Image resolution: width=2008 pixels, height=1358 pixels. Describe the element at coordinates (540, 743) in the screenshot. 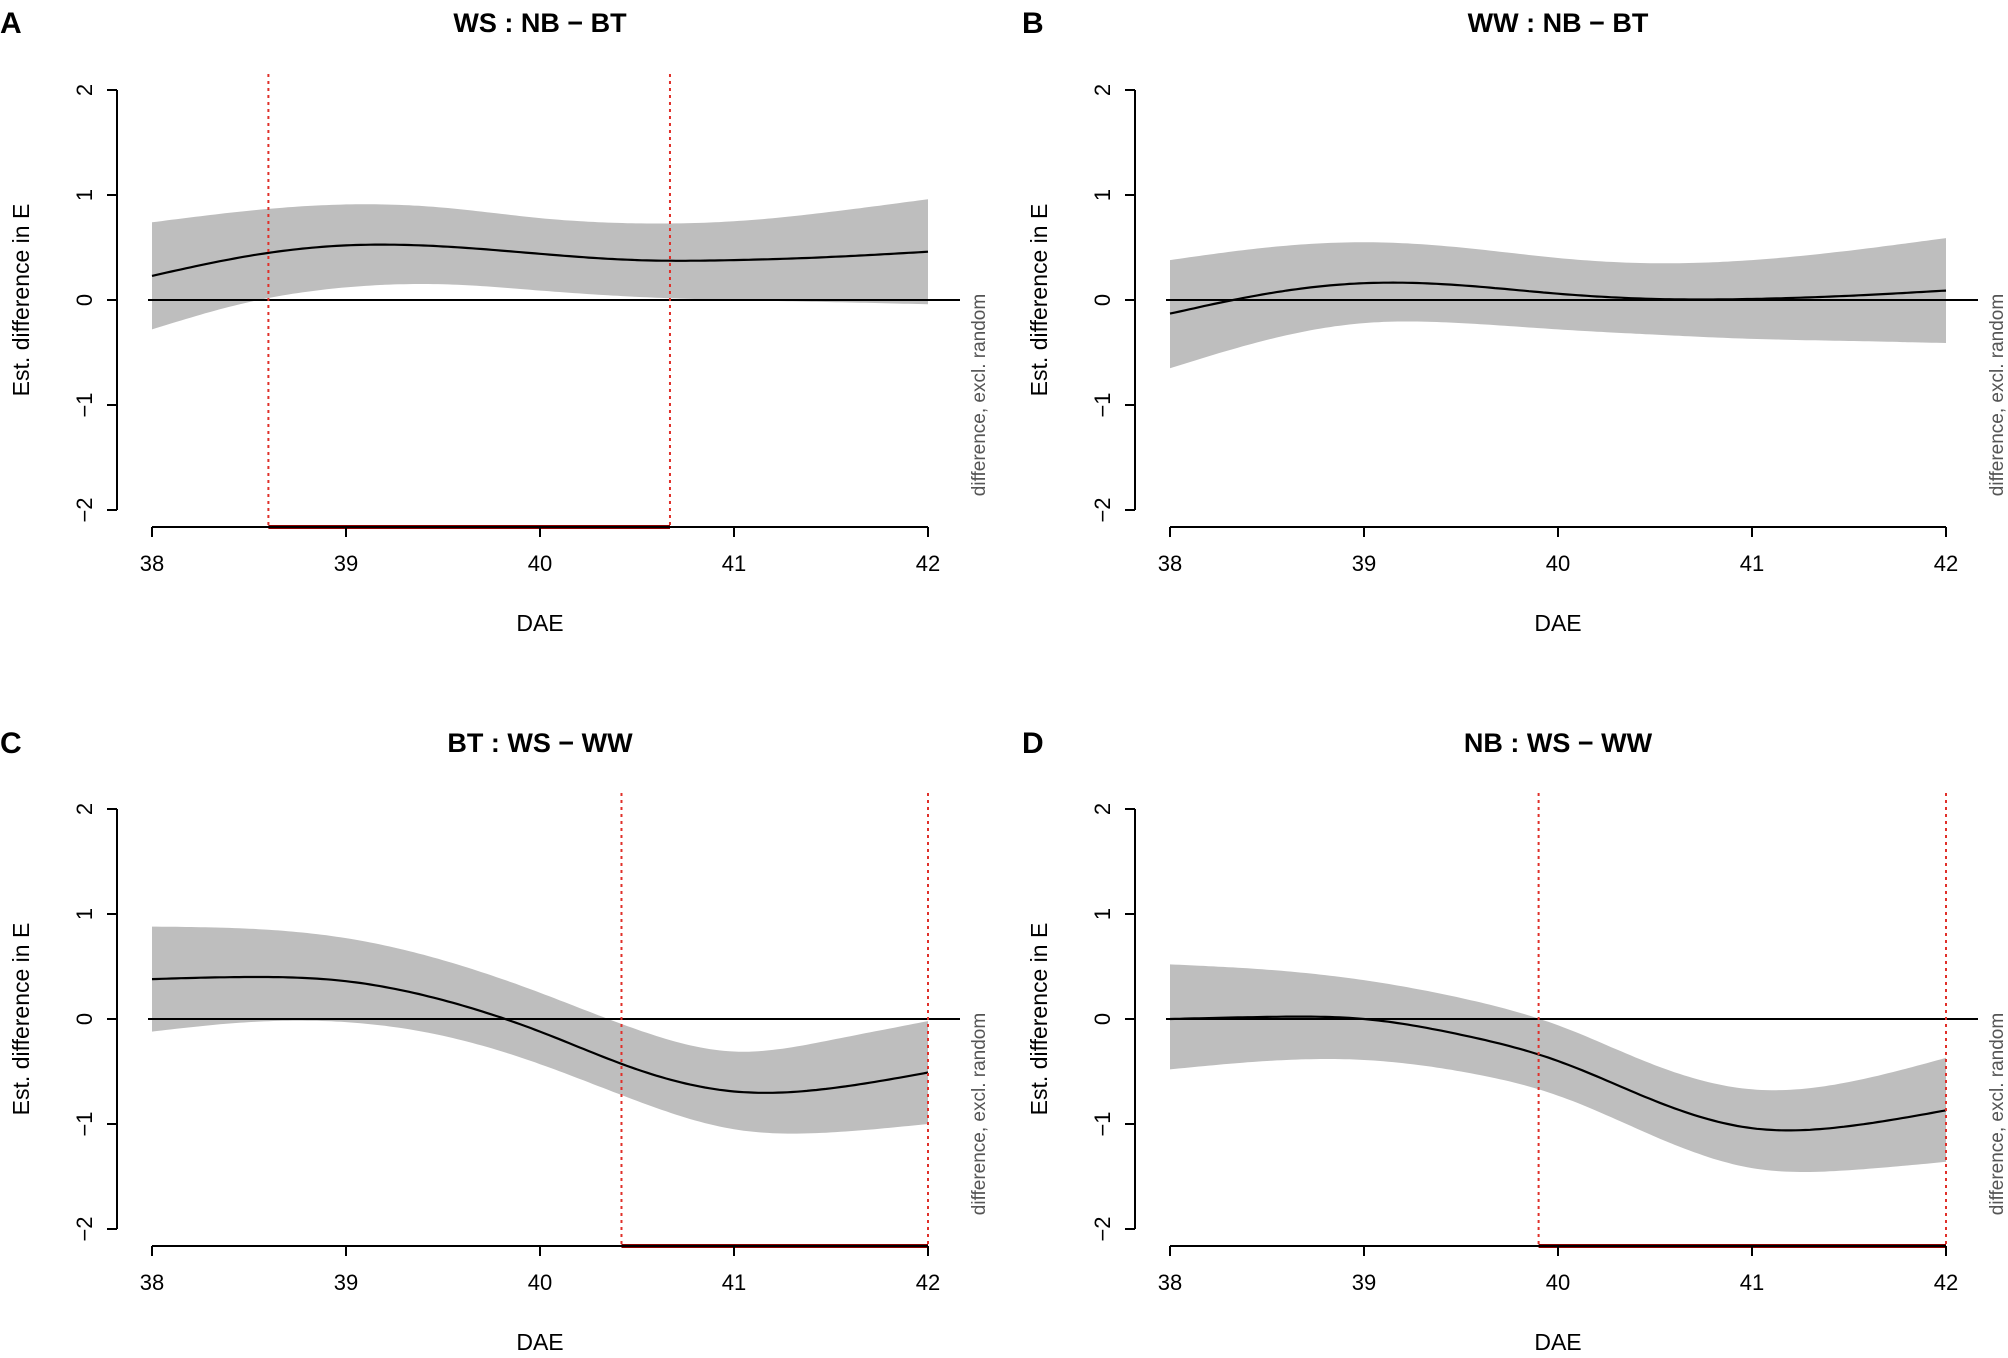

I see `panel-title: BT : WS − WW` at that location.